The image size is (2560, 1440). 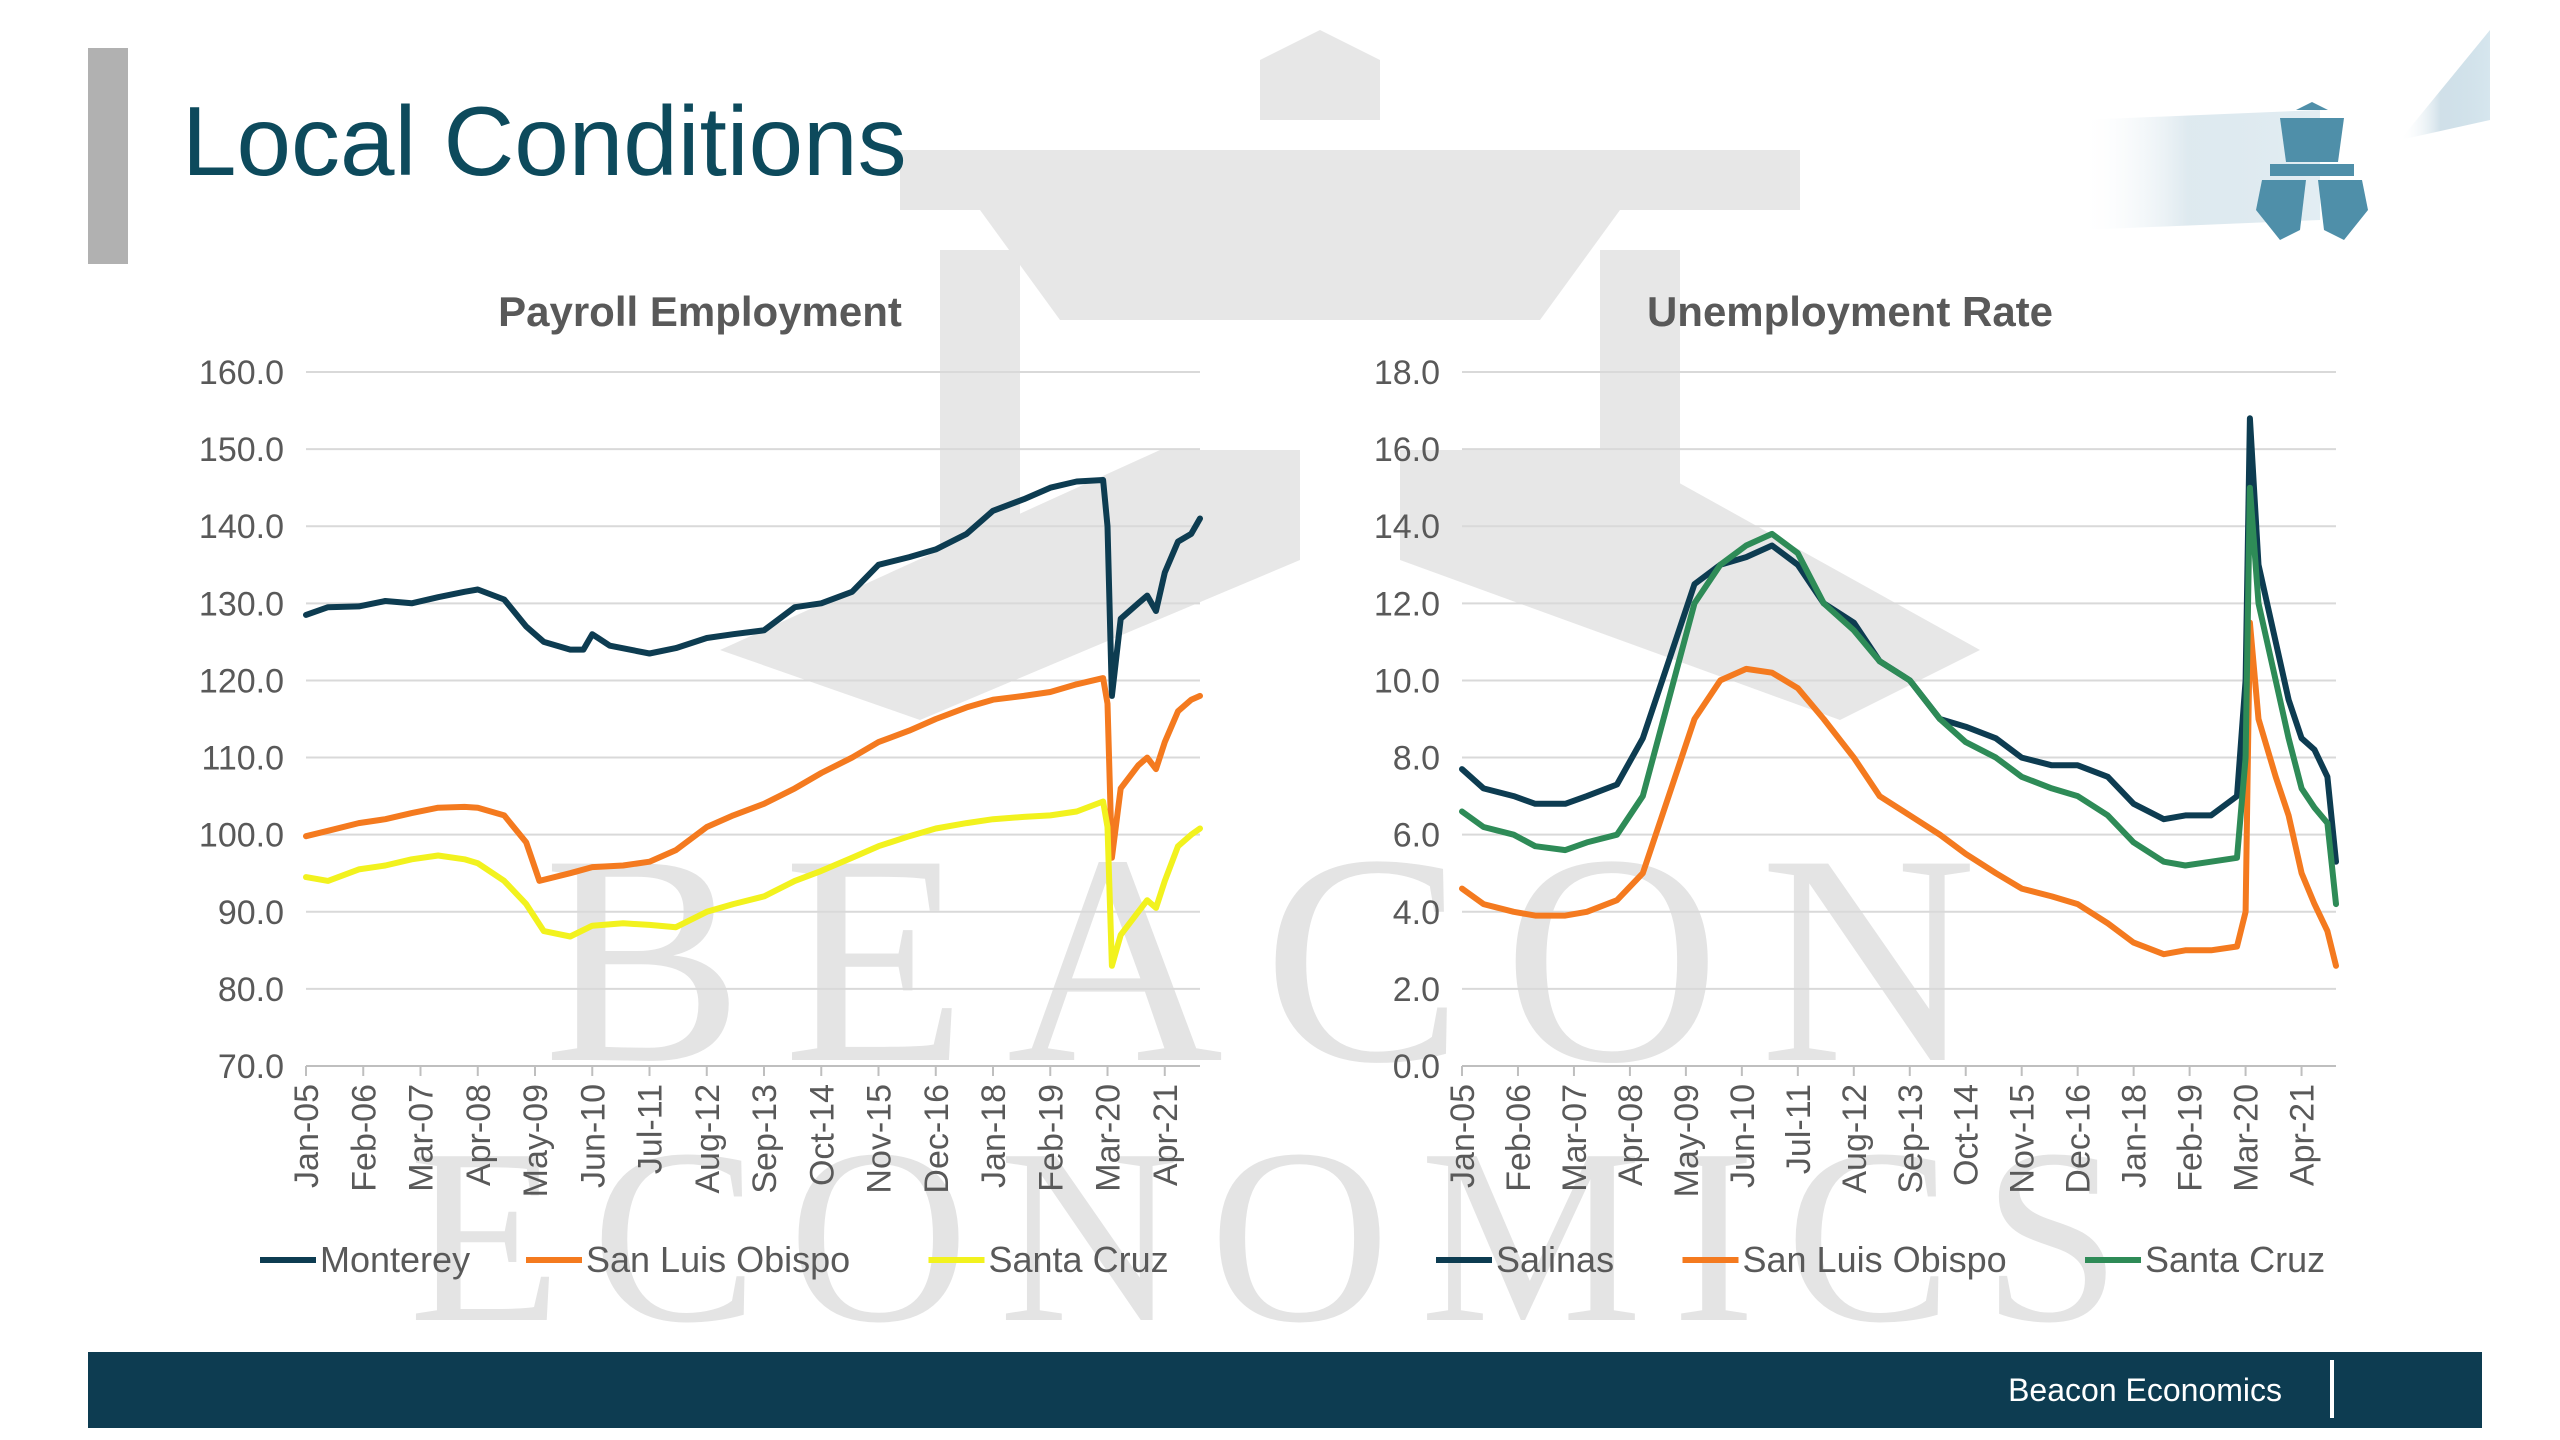 I want to click on y-tick-label: 90.0, so click(x=251, y=913).